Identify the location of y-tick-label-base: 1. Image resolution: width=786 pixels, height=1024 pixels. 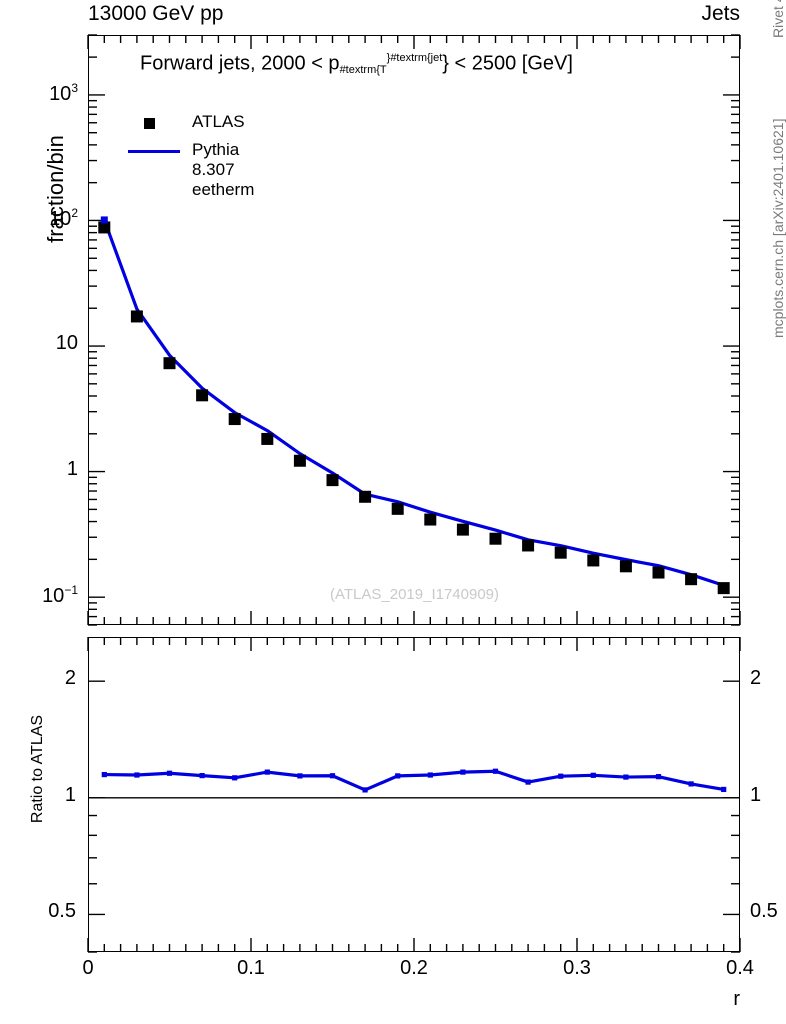
(72, 468).